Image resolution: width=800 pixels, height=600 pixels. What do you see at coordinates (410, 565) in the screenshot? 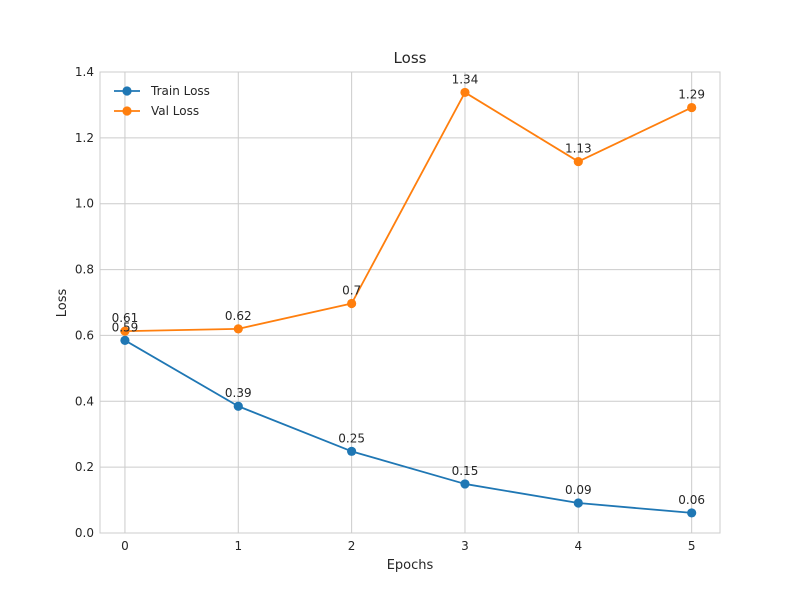
I see `x-axis-title: Epochs` at bounding box center [410, 565].